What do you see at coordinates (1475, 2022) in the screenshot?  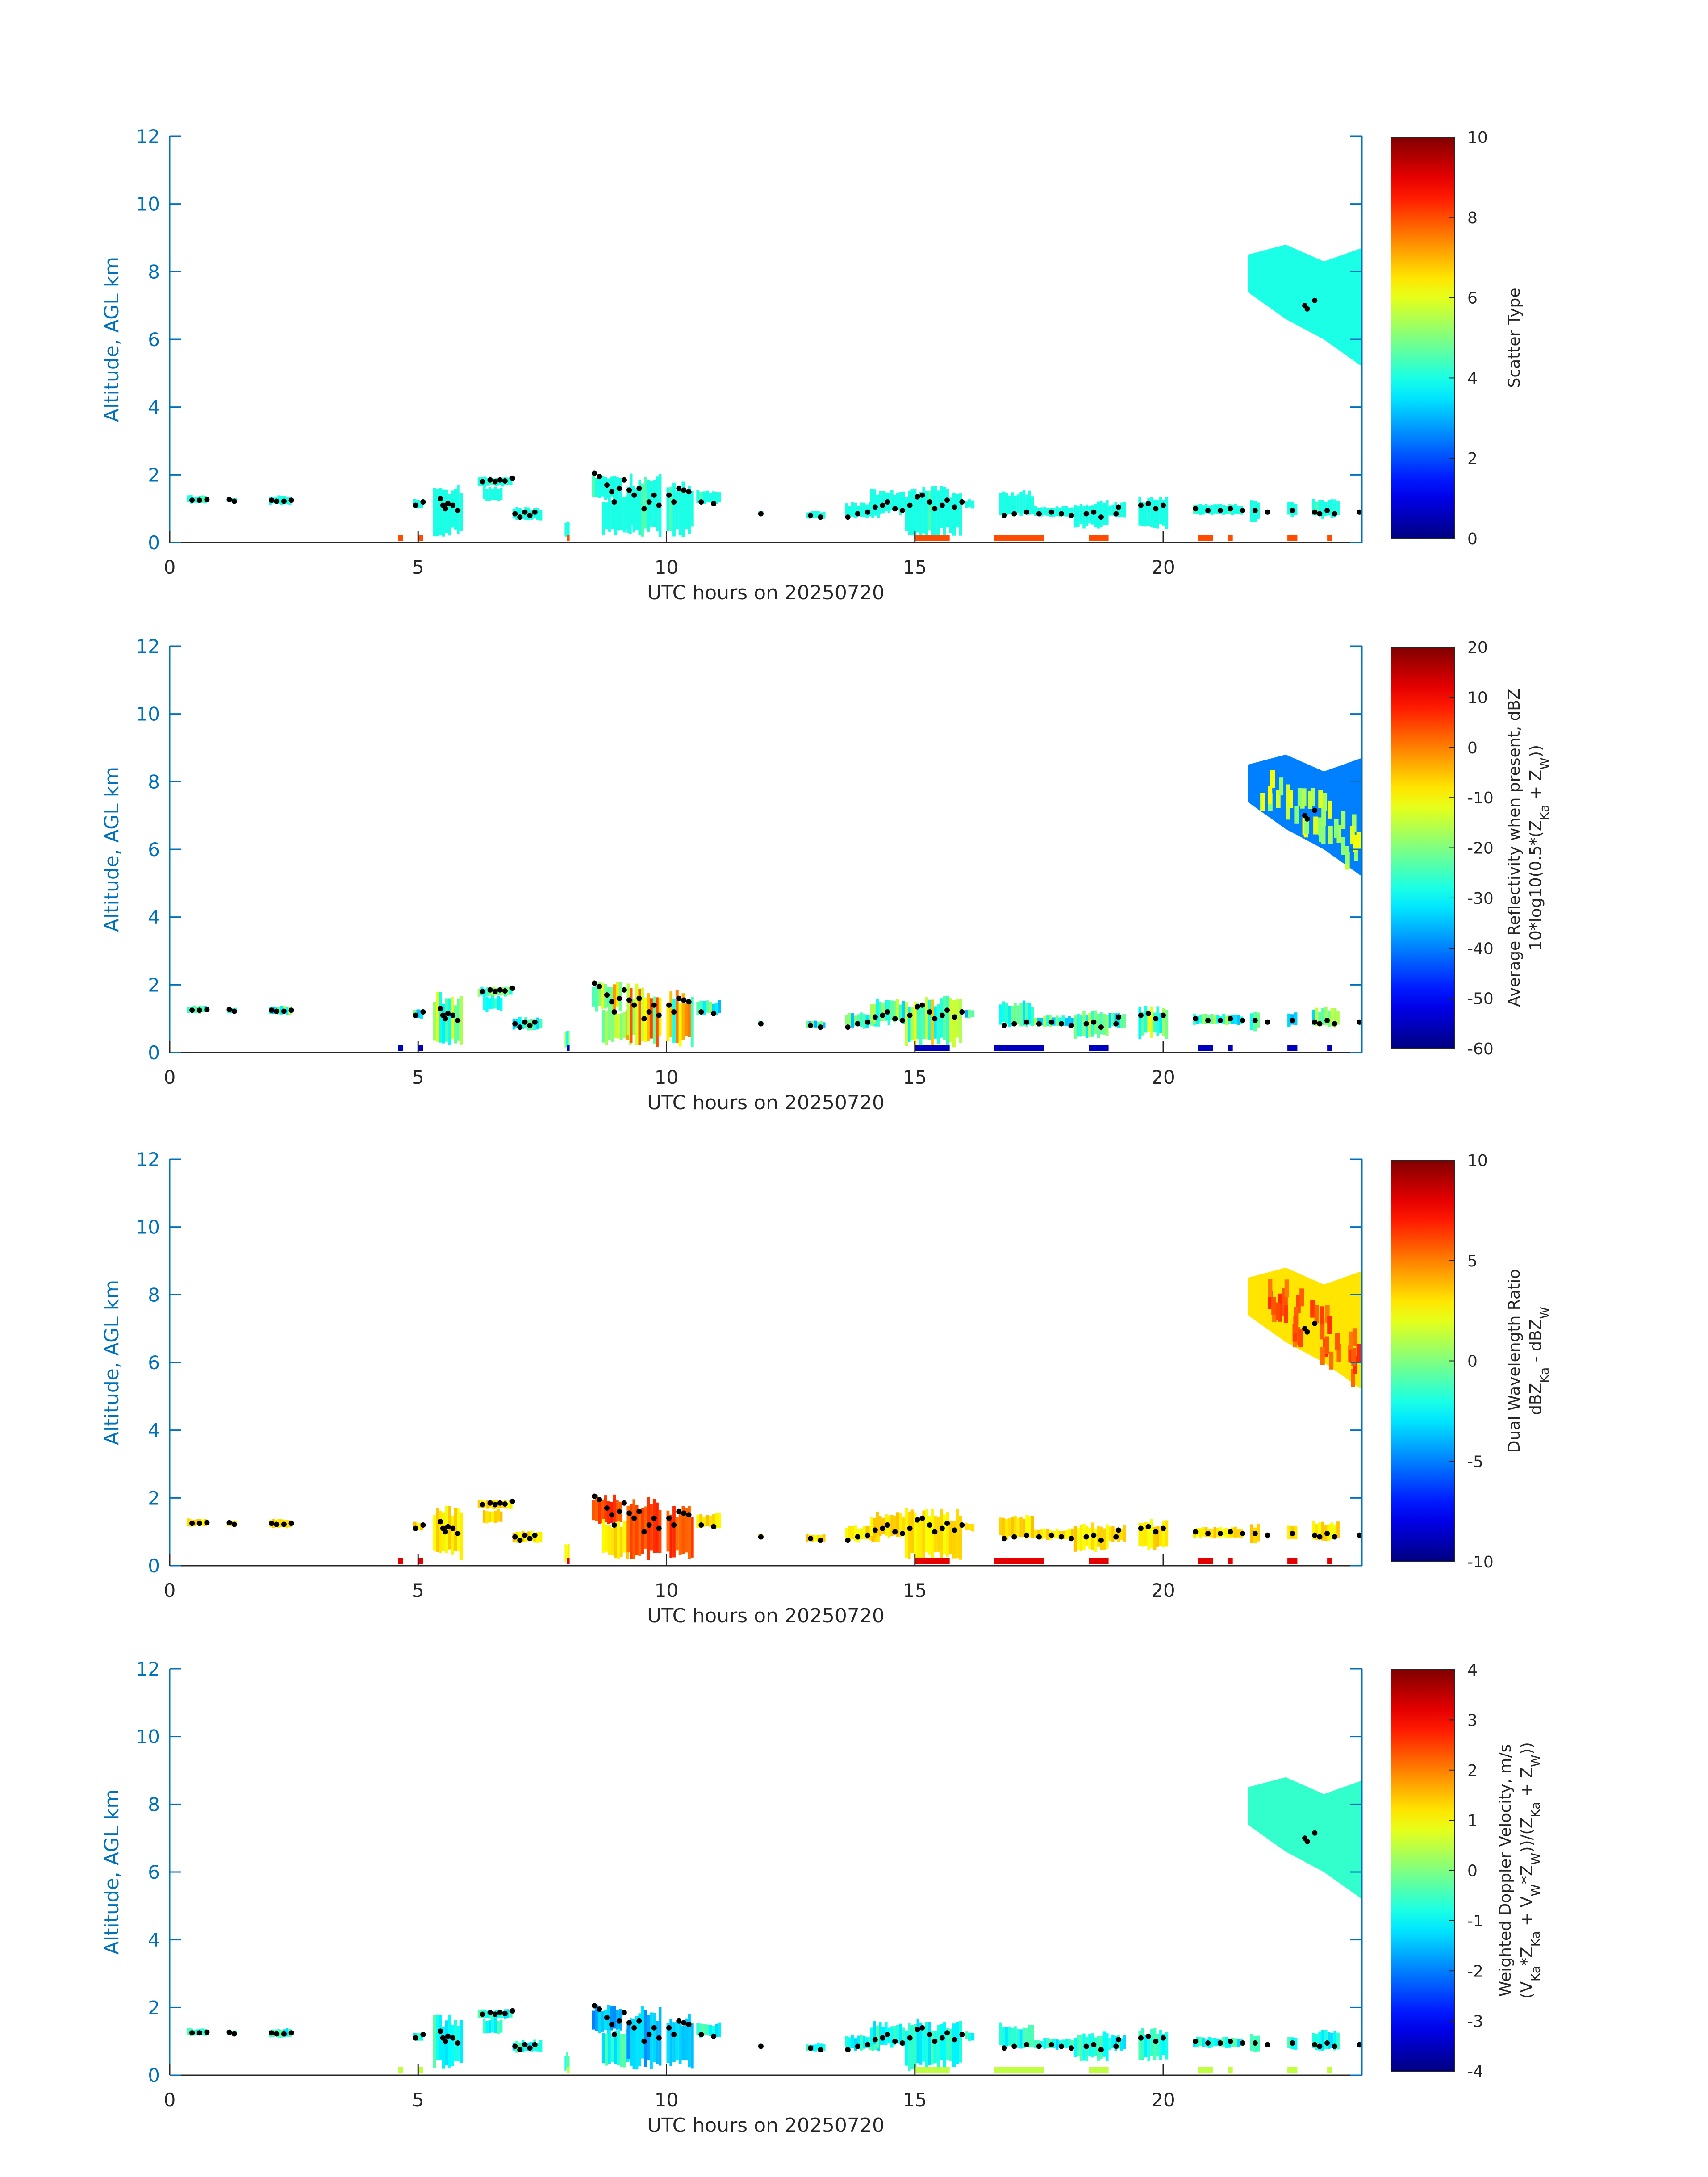 I see `colorbar-tick-label: -3` at bounding box center [1475, 2022].